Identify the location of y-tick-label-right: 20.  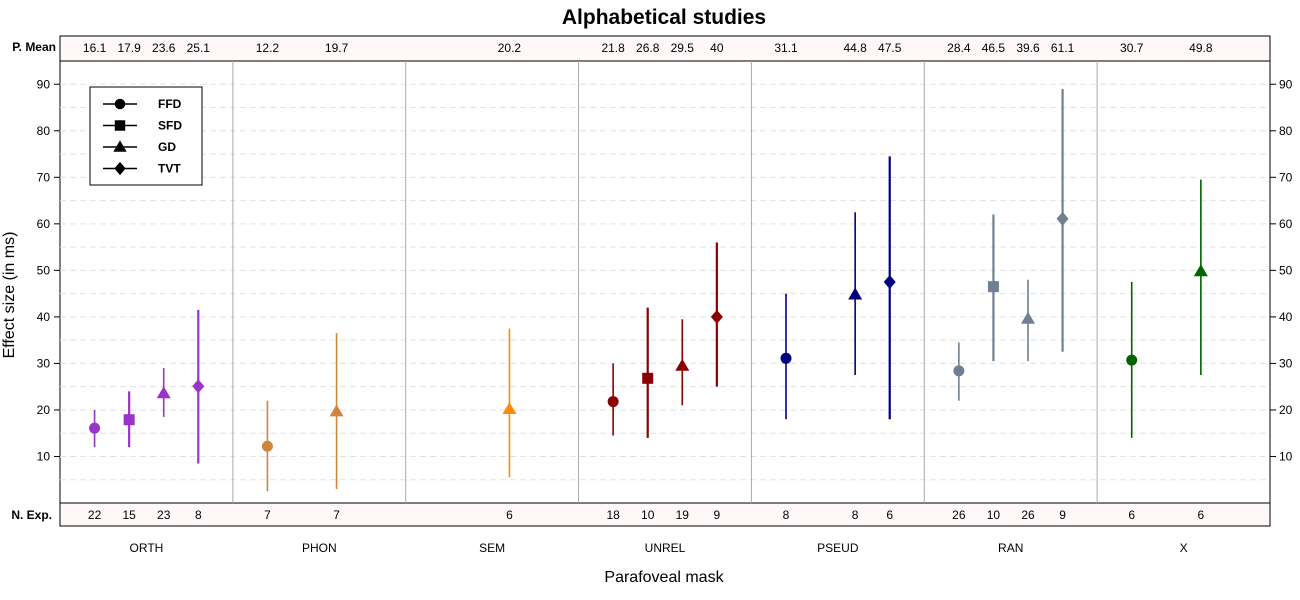
(1286, 410).